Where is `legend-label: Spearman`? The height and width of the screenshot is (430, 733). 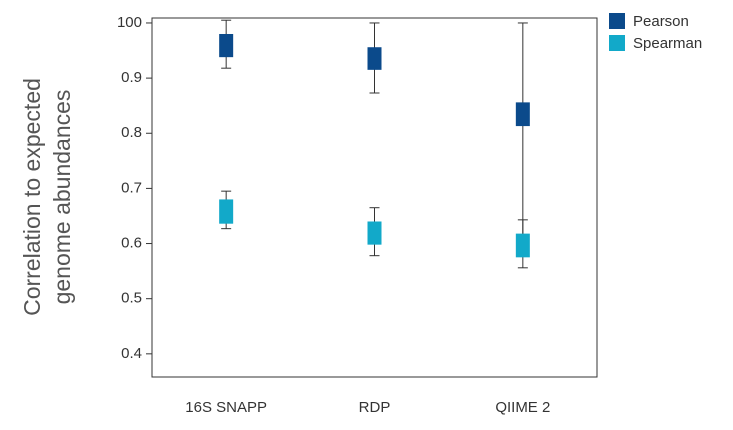
legend-label: Spearman is located at coordinates (667, 43).